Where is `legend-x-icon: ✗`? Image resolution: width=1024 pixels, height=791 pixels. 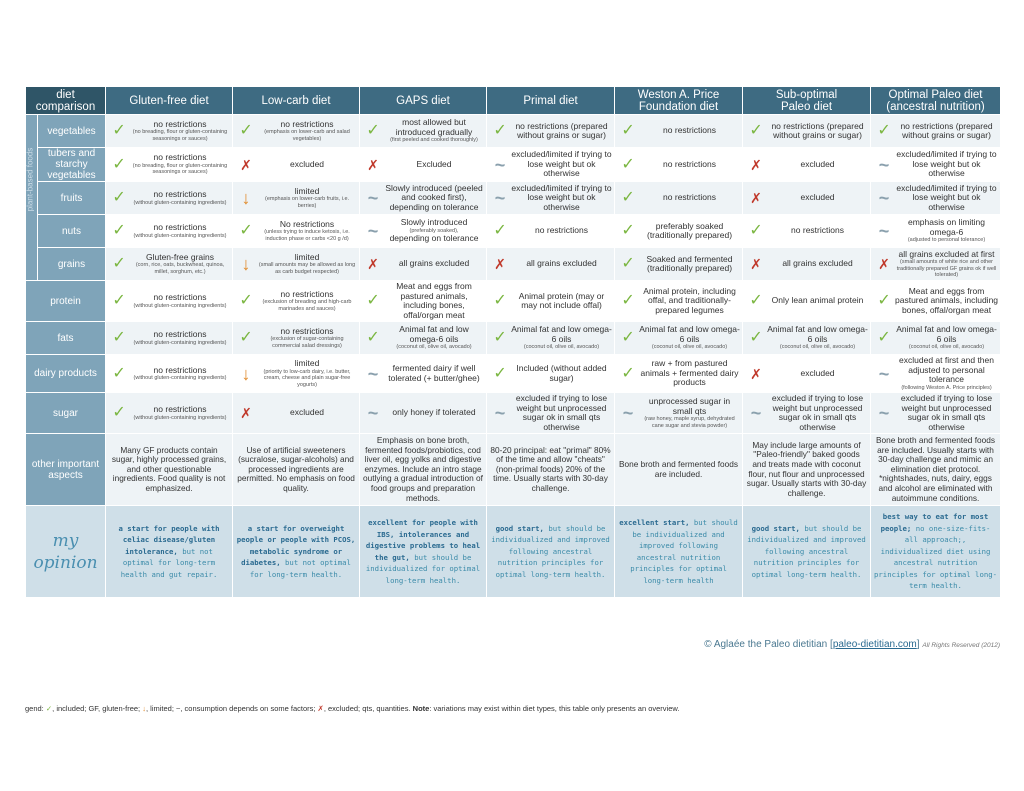 legend-x-icon: ✗ is located at coordinates (320, 708).